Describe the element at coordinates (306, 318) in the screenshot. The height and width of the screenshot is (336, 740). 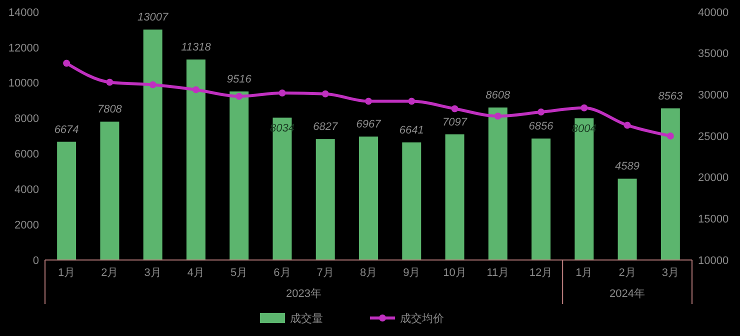
I see `legend-label: 成交量` at that location.